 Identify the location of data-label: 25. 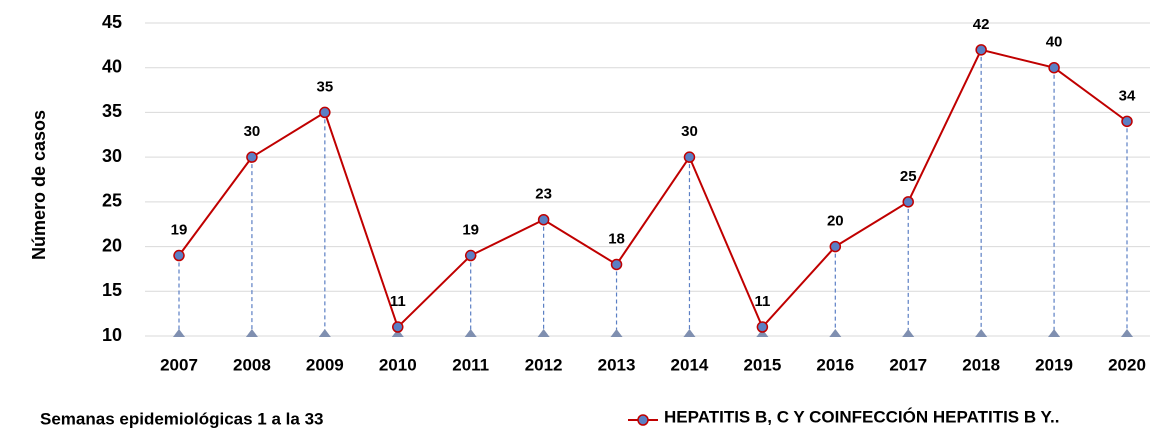
(908, 176).